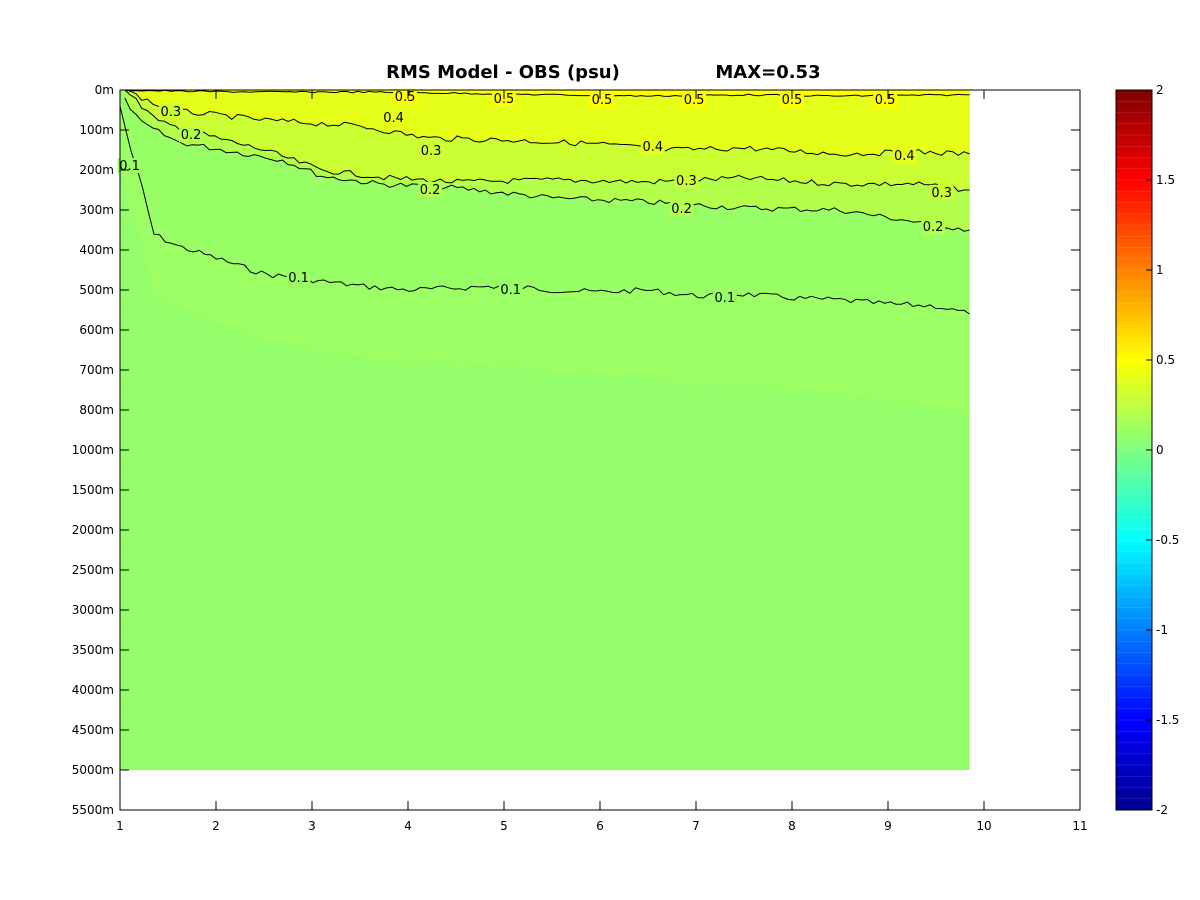 The height and width of the screenshot is (900, 1200). Describe the element at coordinates (1160, 270) in the screenshot. I see `colorbar-tick-label: 1` at that location.